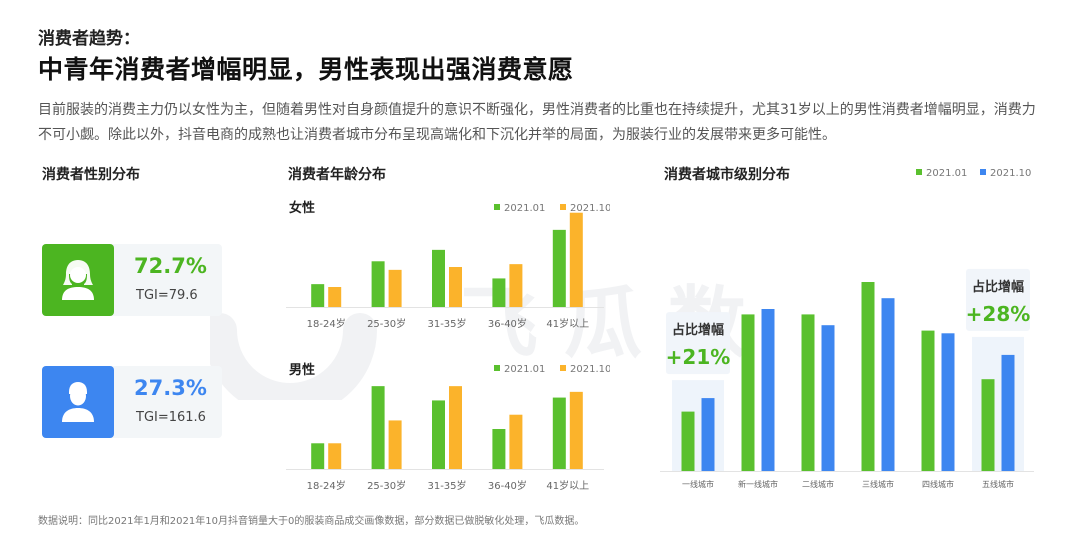 The width and height of the screenshot is (1080, 550). Describe the element at coordinates (878, 484) in the screenshot. I see `x-tick-label: 三线城市` at that location.